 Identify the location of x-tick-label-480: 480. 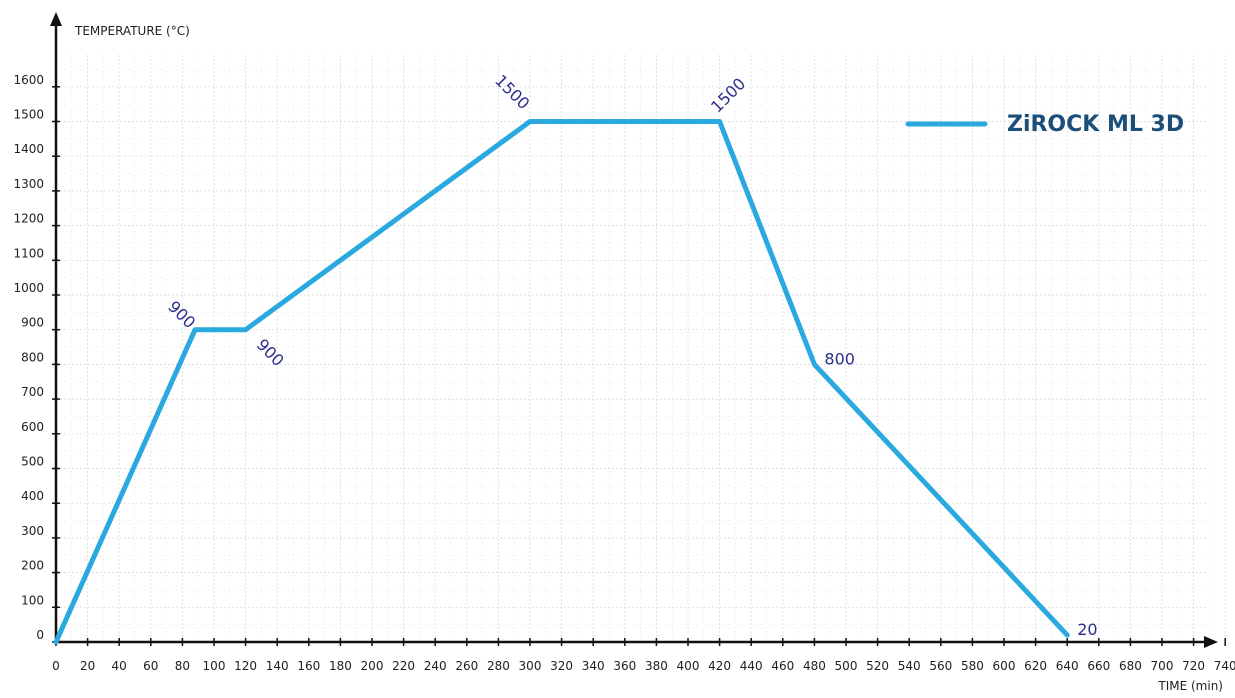
(814, 666).